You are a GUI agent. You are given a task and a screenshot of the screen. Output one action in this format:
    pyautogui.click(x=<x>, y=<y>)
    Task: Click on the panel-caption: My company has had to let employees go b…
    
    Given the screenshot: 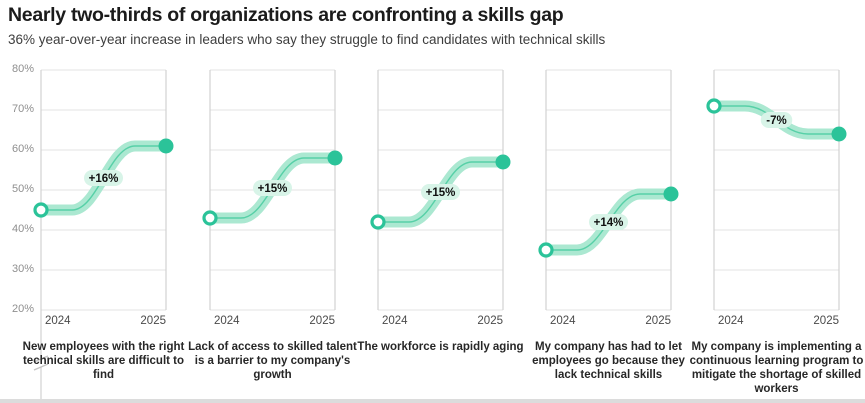 What is the action you would take?
    pyautogui.click(x=608, y=361)
    